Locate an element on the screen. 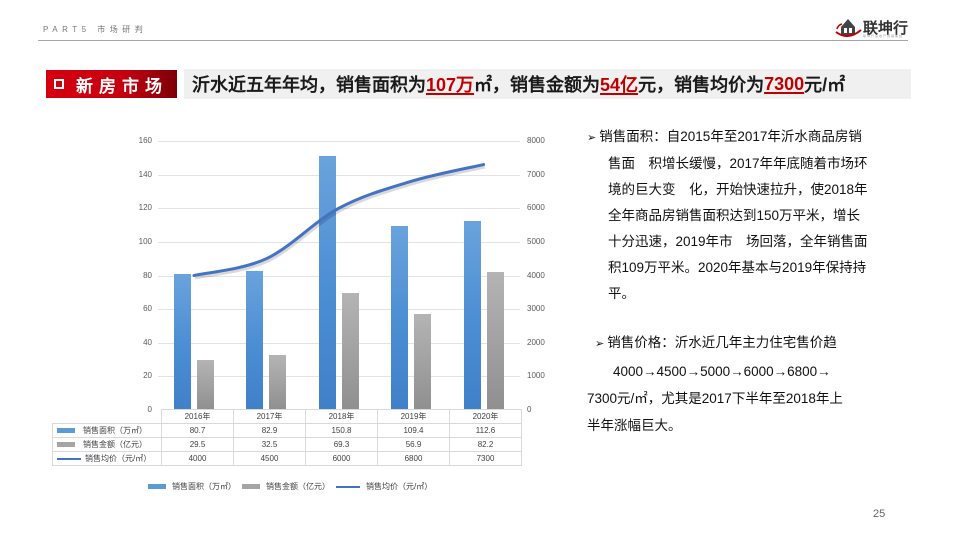  header-divider is located at coordinates (473, 40).